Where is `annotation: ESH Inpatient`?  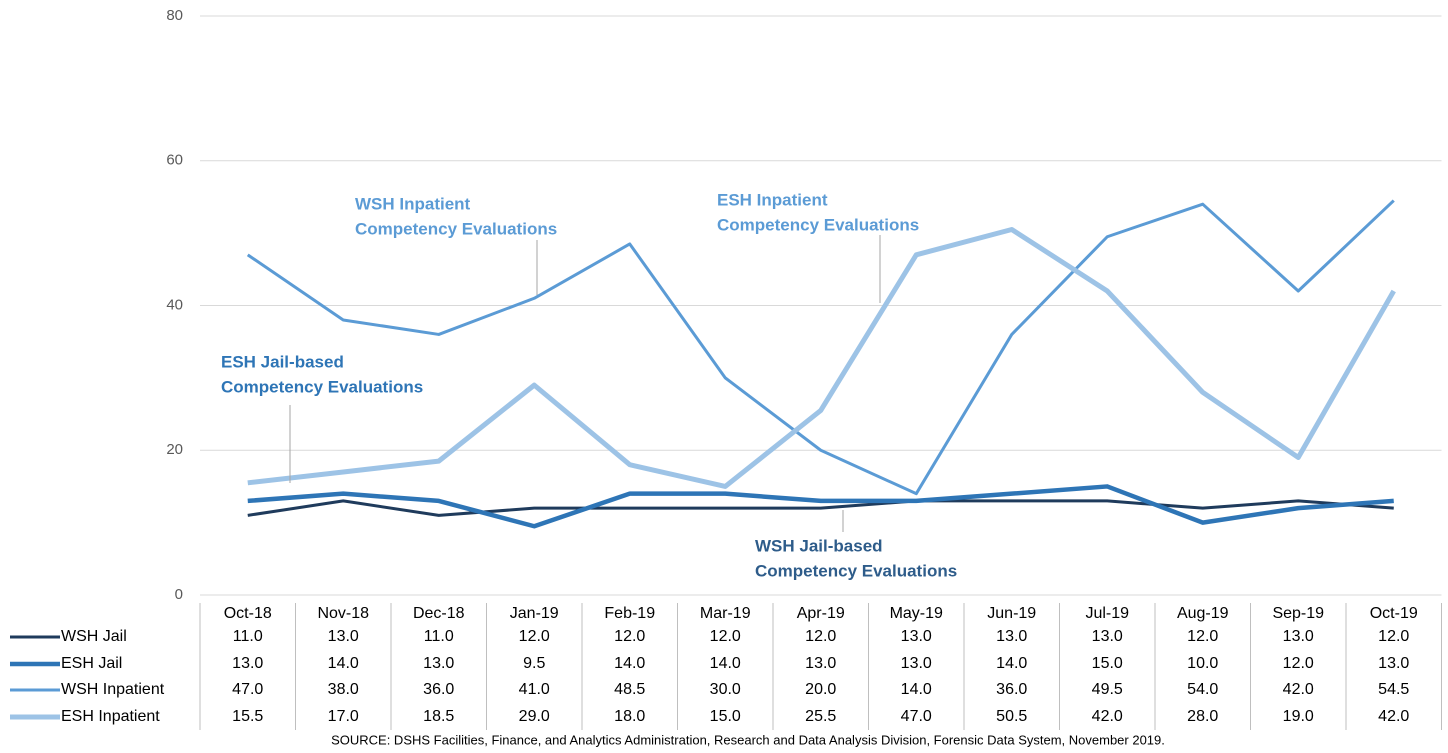
annotation: ESH Inpatient is located at coordinates (772, 199).